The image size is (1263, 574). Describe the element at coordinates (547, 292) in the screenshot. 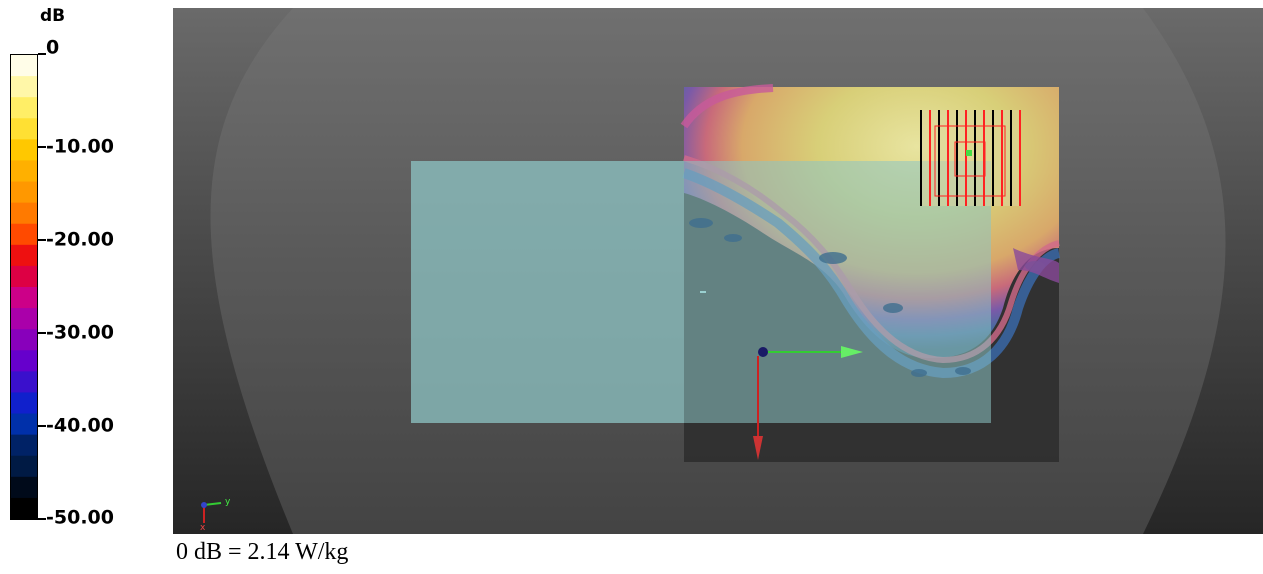

I see `device-body-left` at that location.